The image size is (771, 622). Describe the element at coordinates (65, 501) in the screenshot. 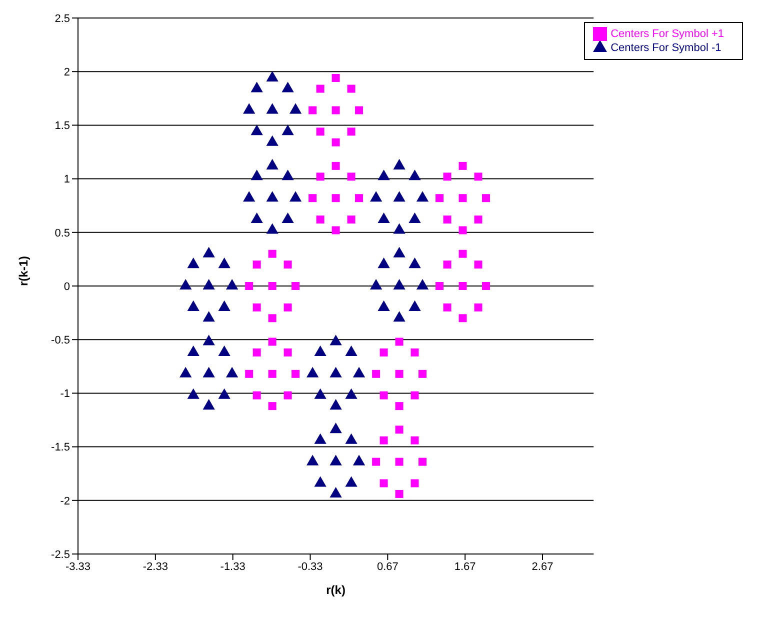

I see `y-tick-label: -2` at that location.